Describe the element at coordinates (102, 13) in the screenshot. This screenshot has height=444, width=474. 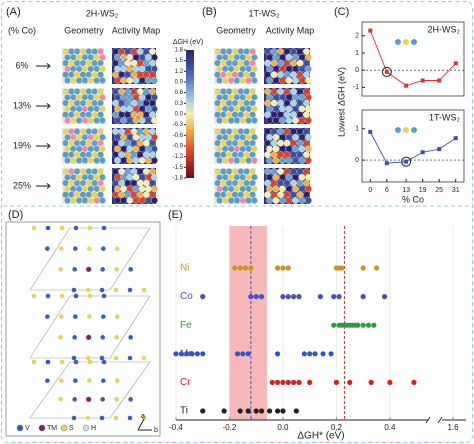
I see `panel-title: 2H-WS₂` at that location.